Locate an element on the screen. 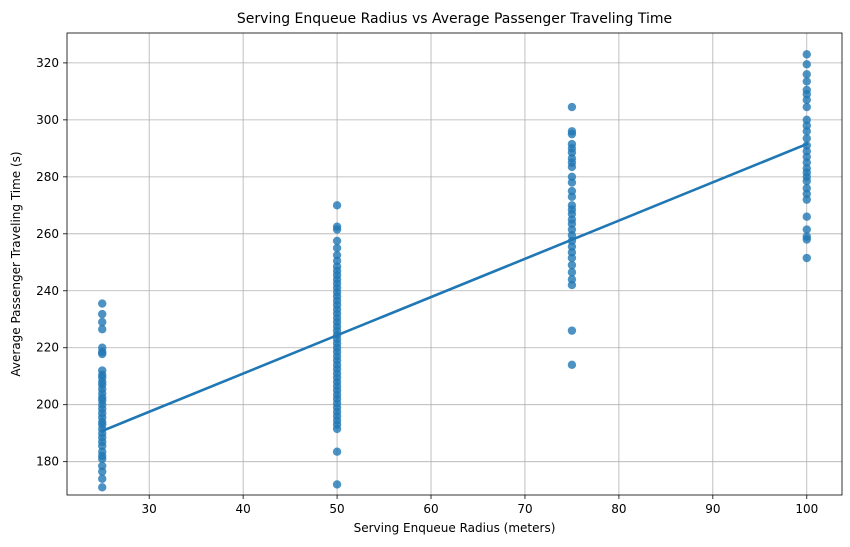 This screenshot has height=547, width=850. x-tick-label: 100 is located at coordinates (806, 509).